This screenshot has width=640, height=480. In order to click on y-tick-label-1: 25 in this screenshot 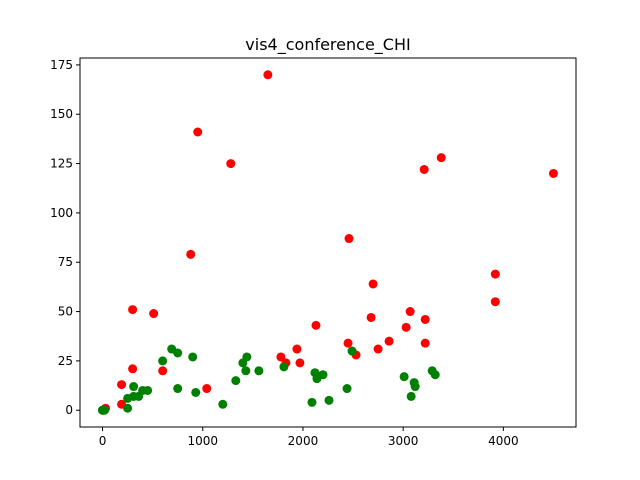, I will do `click(65, 361)`.